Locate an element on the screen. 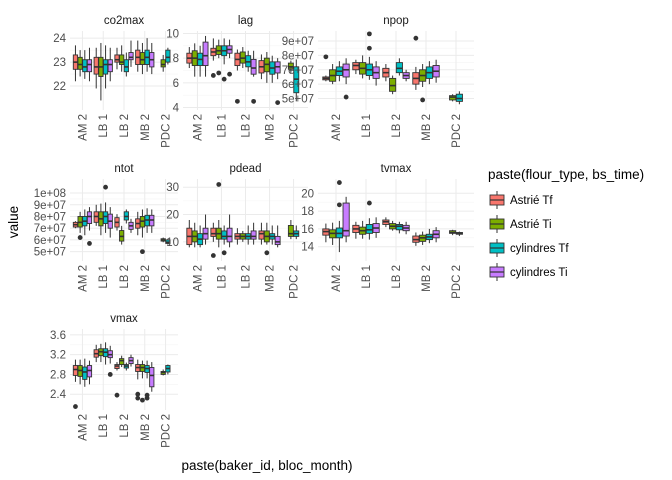 The width and height of the screenshot is (672, 480). y-tick-label: 30 is located at coordinates (172, 188).